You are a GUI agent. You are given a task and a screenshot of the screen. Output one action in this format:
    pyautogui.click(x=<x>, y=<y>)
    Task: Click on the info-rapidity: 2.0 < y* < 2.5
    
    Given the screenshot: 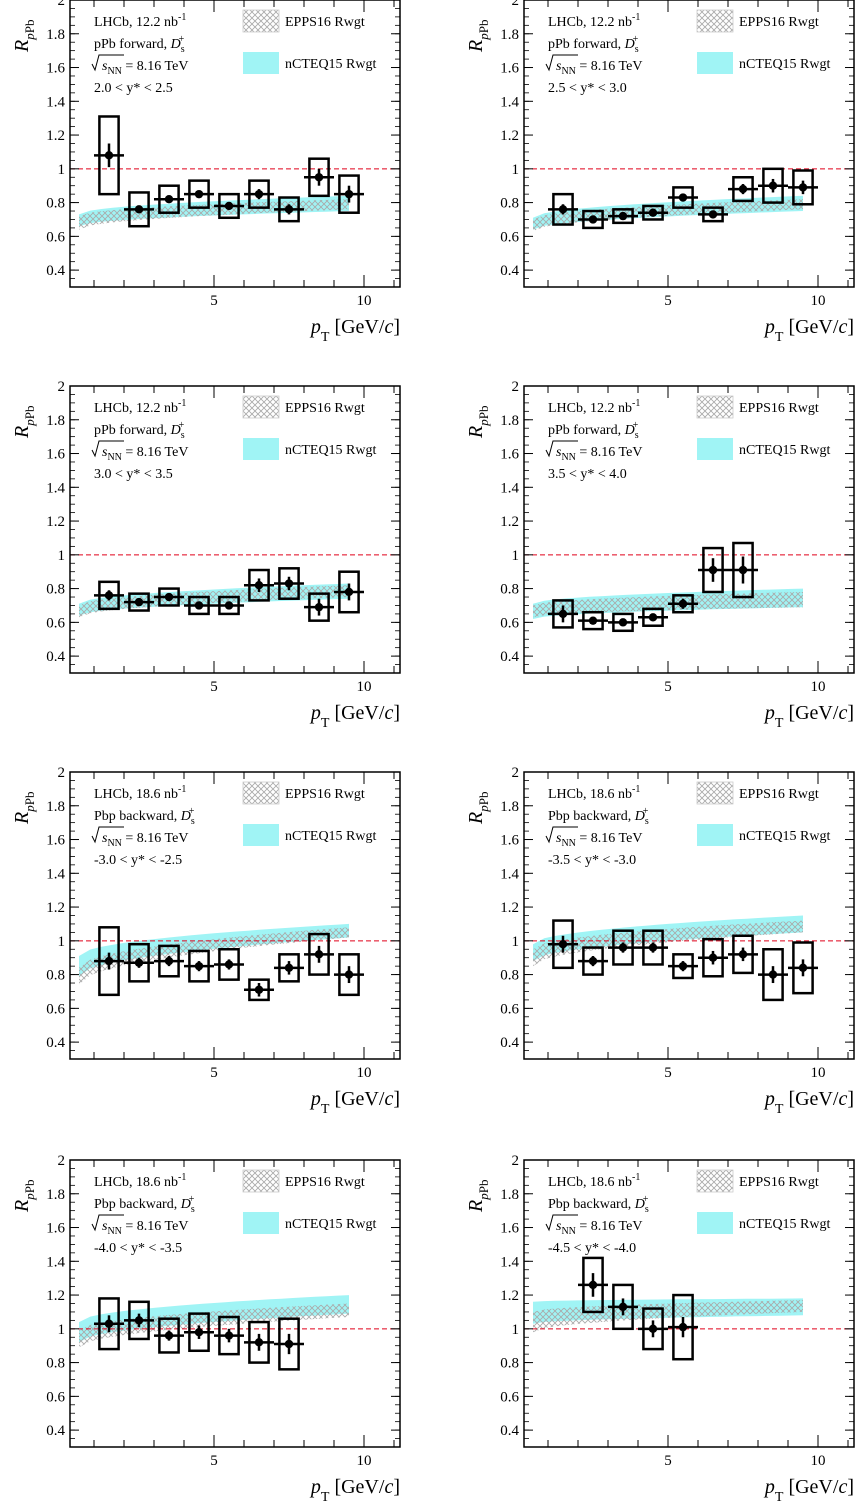 What is the action you would take?
    pyautogui.click(x=133, y=88)
    